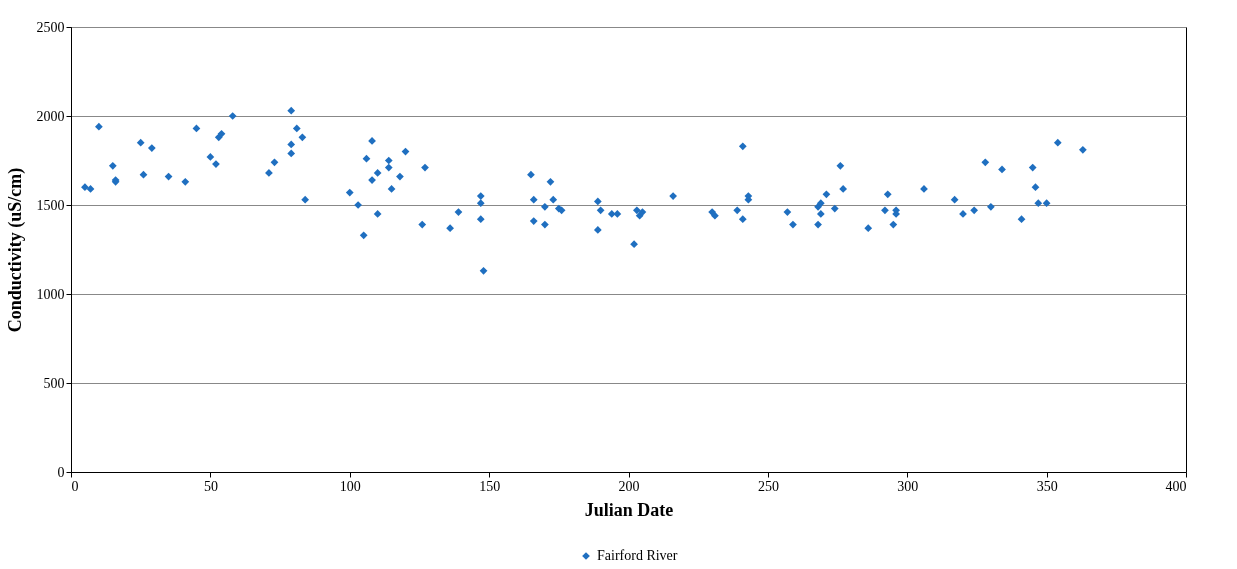  What do you see at coordinates (768, 486) in the screenshot?
I see `x-tick-label: 250` at bounding box center [768, 486].